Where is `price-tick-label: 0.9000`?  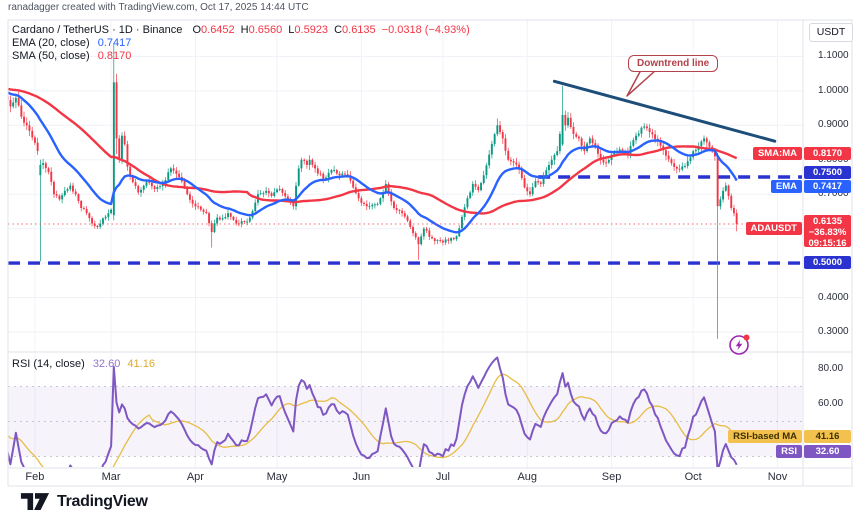
price-tick-label: 0.9000 is located at coordinates (833, 125).